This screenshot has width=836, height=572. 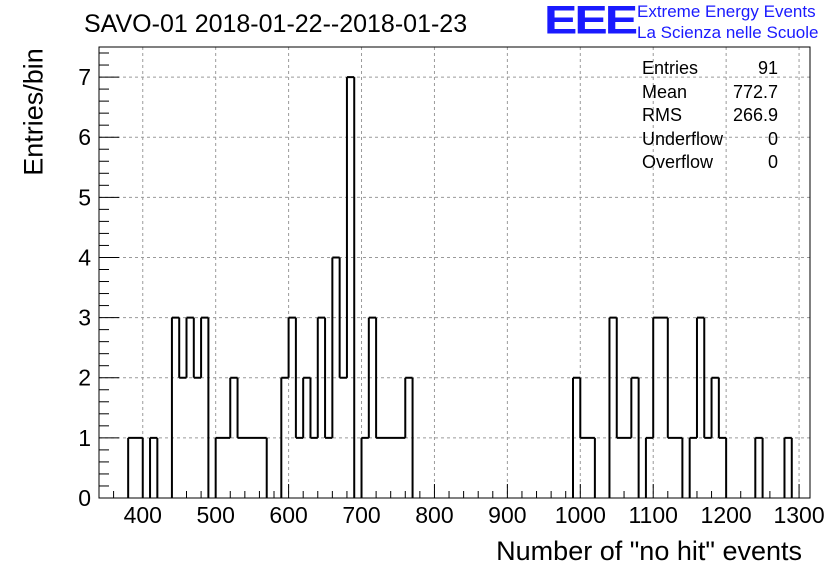 What do you see at coordinates (798, 515) in the screenshot?
I see `x-tick-label: 1300` at bounding box center [798, 515].